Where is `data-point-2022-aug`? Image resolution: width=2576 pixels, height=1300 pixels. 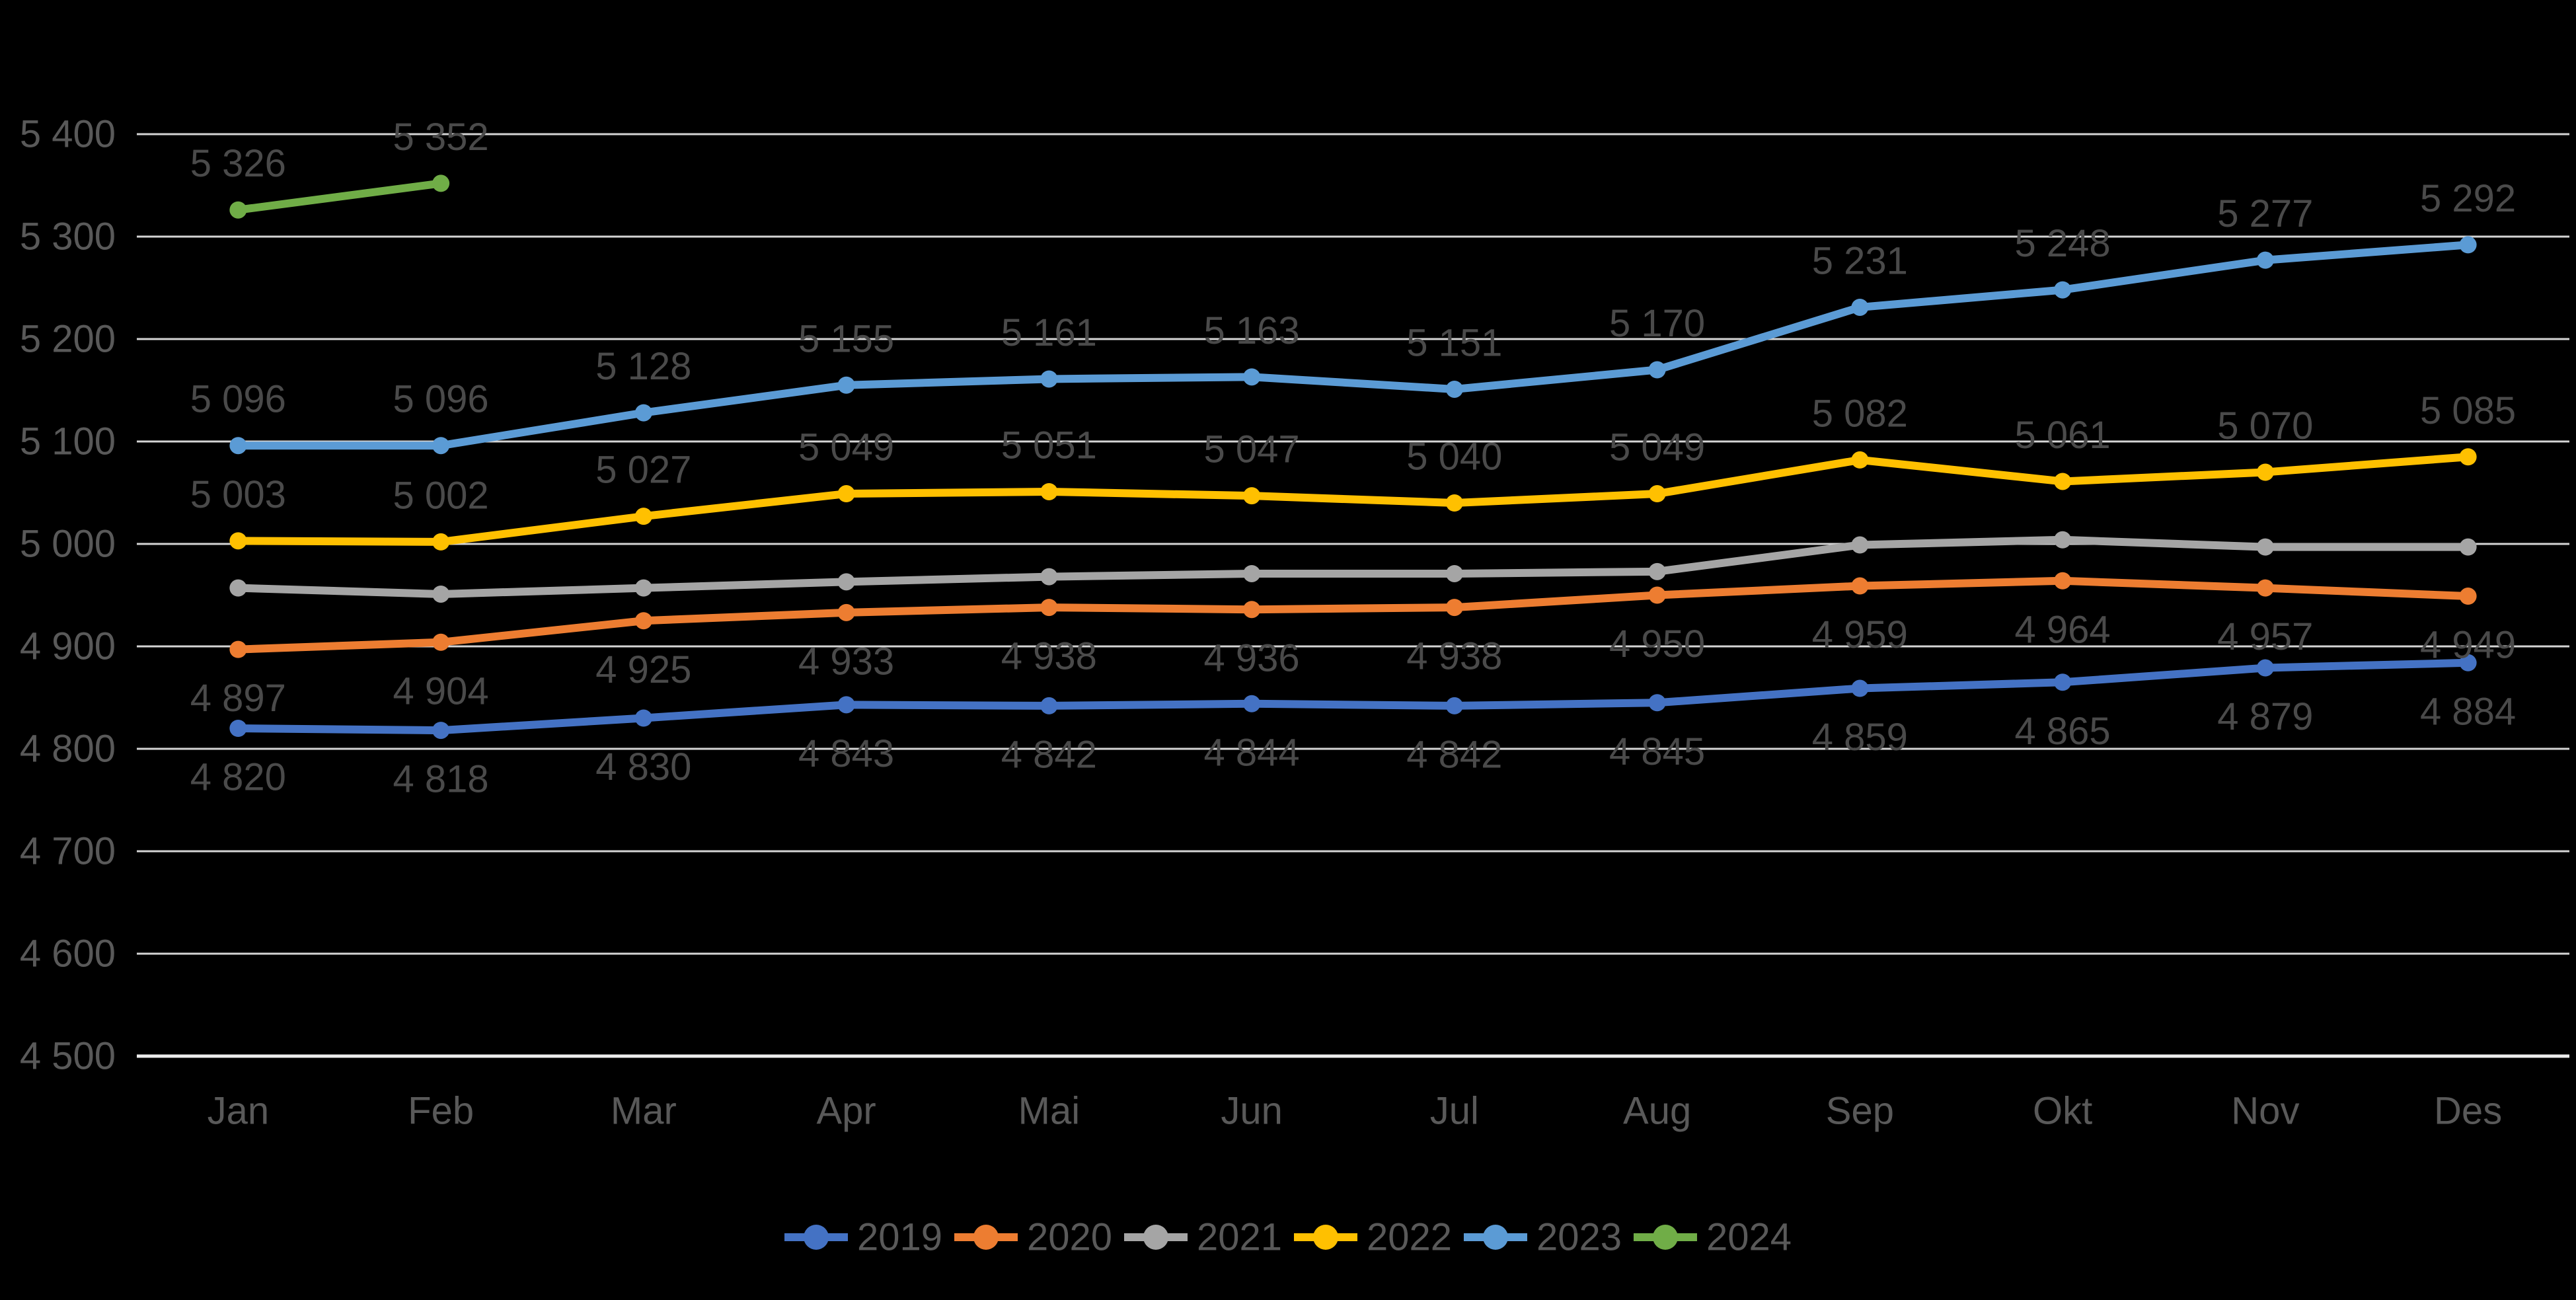
data-point-2022-aug is located at coordinates (1657, 494).